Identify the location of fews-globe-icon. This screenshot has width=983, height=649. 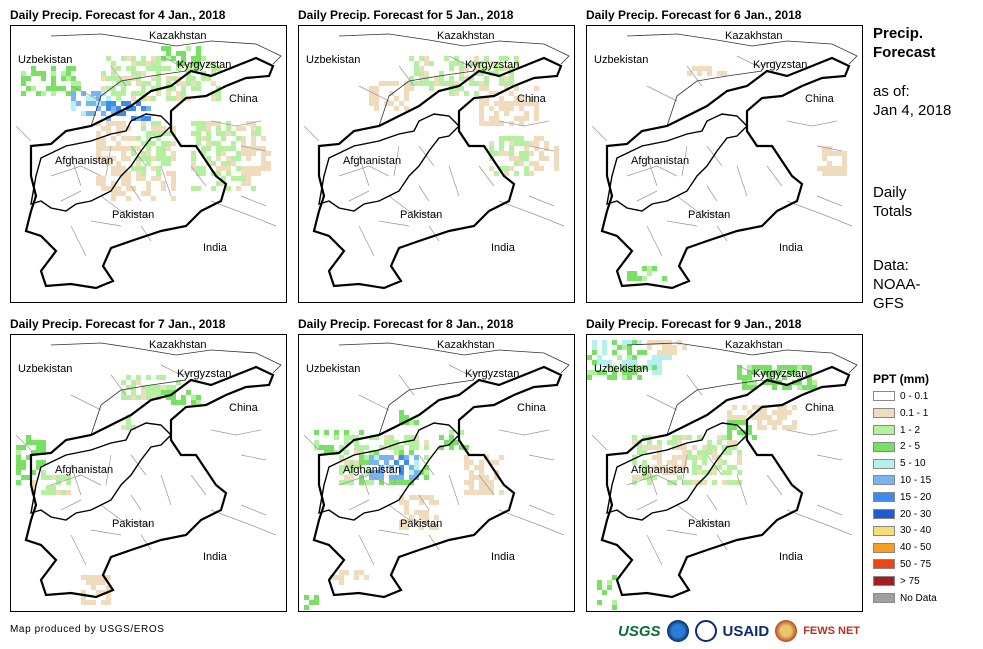
(786, 631).